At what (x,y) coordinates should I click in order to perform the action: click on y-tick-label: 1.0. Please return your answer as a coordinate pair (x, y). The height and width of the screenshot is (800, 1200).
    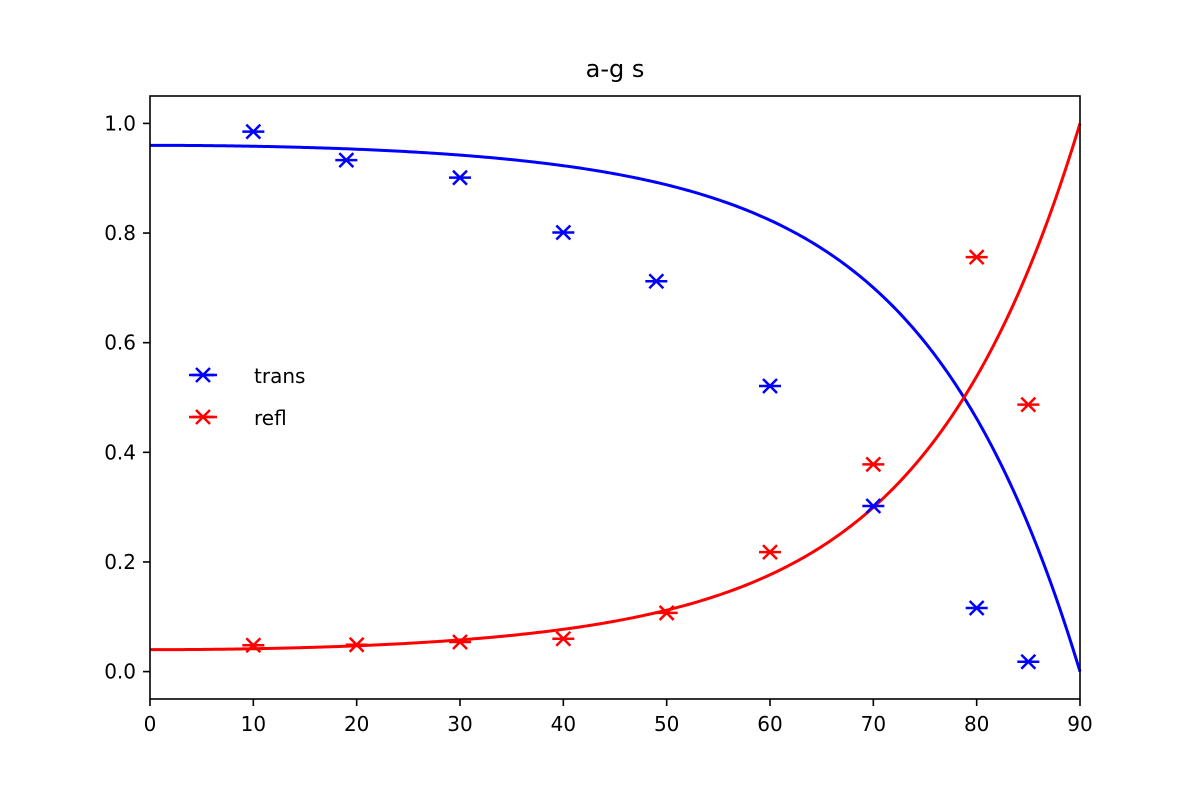
    Looking at the image, I should click on (120, 123).